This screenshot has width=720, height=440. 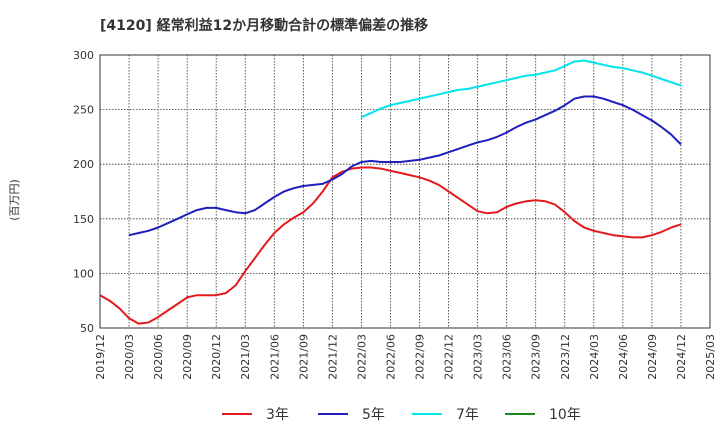 What do you see at coordinates (187, 357) in the screenshot?
I see `x-tick-label: 2020/09` at bounding box center [187, 357].